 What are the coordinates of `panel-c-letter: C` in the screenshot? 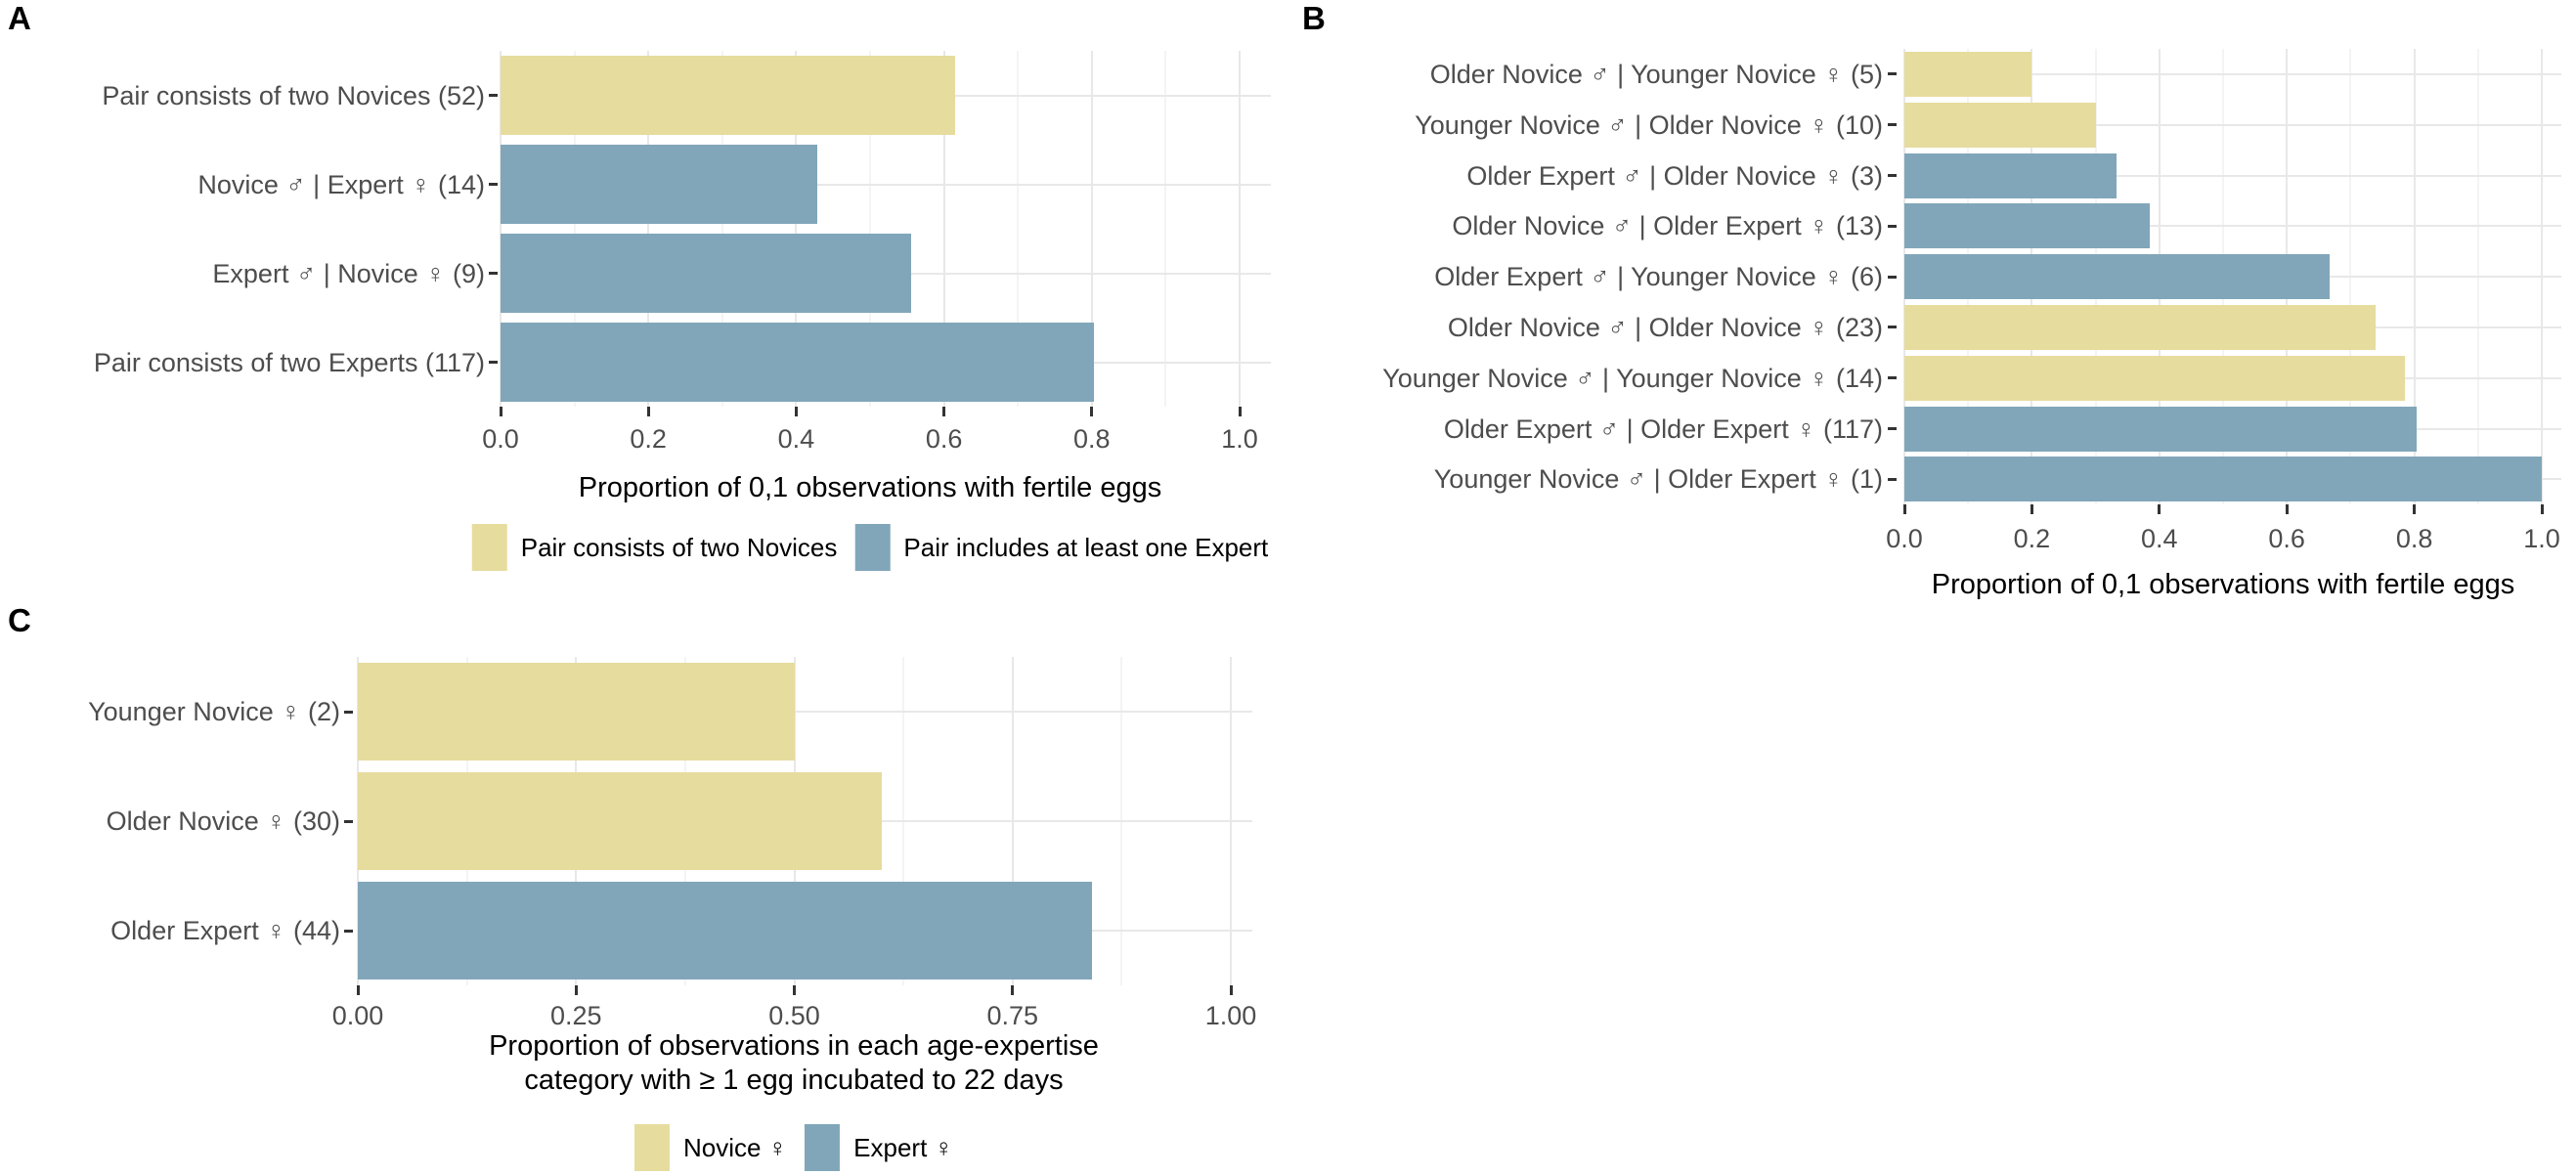 It's located at (19, 620).